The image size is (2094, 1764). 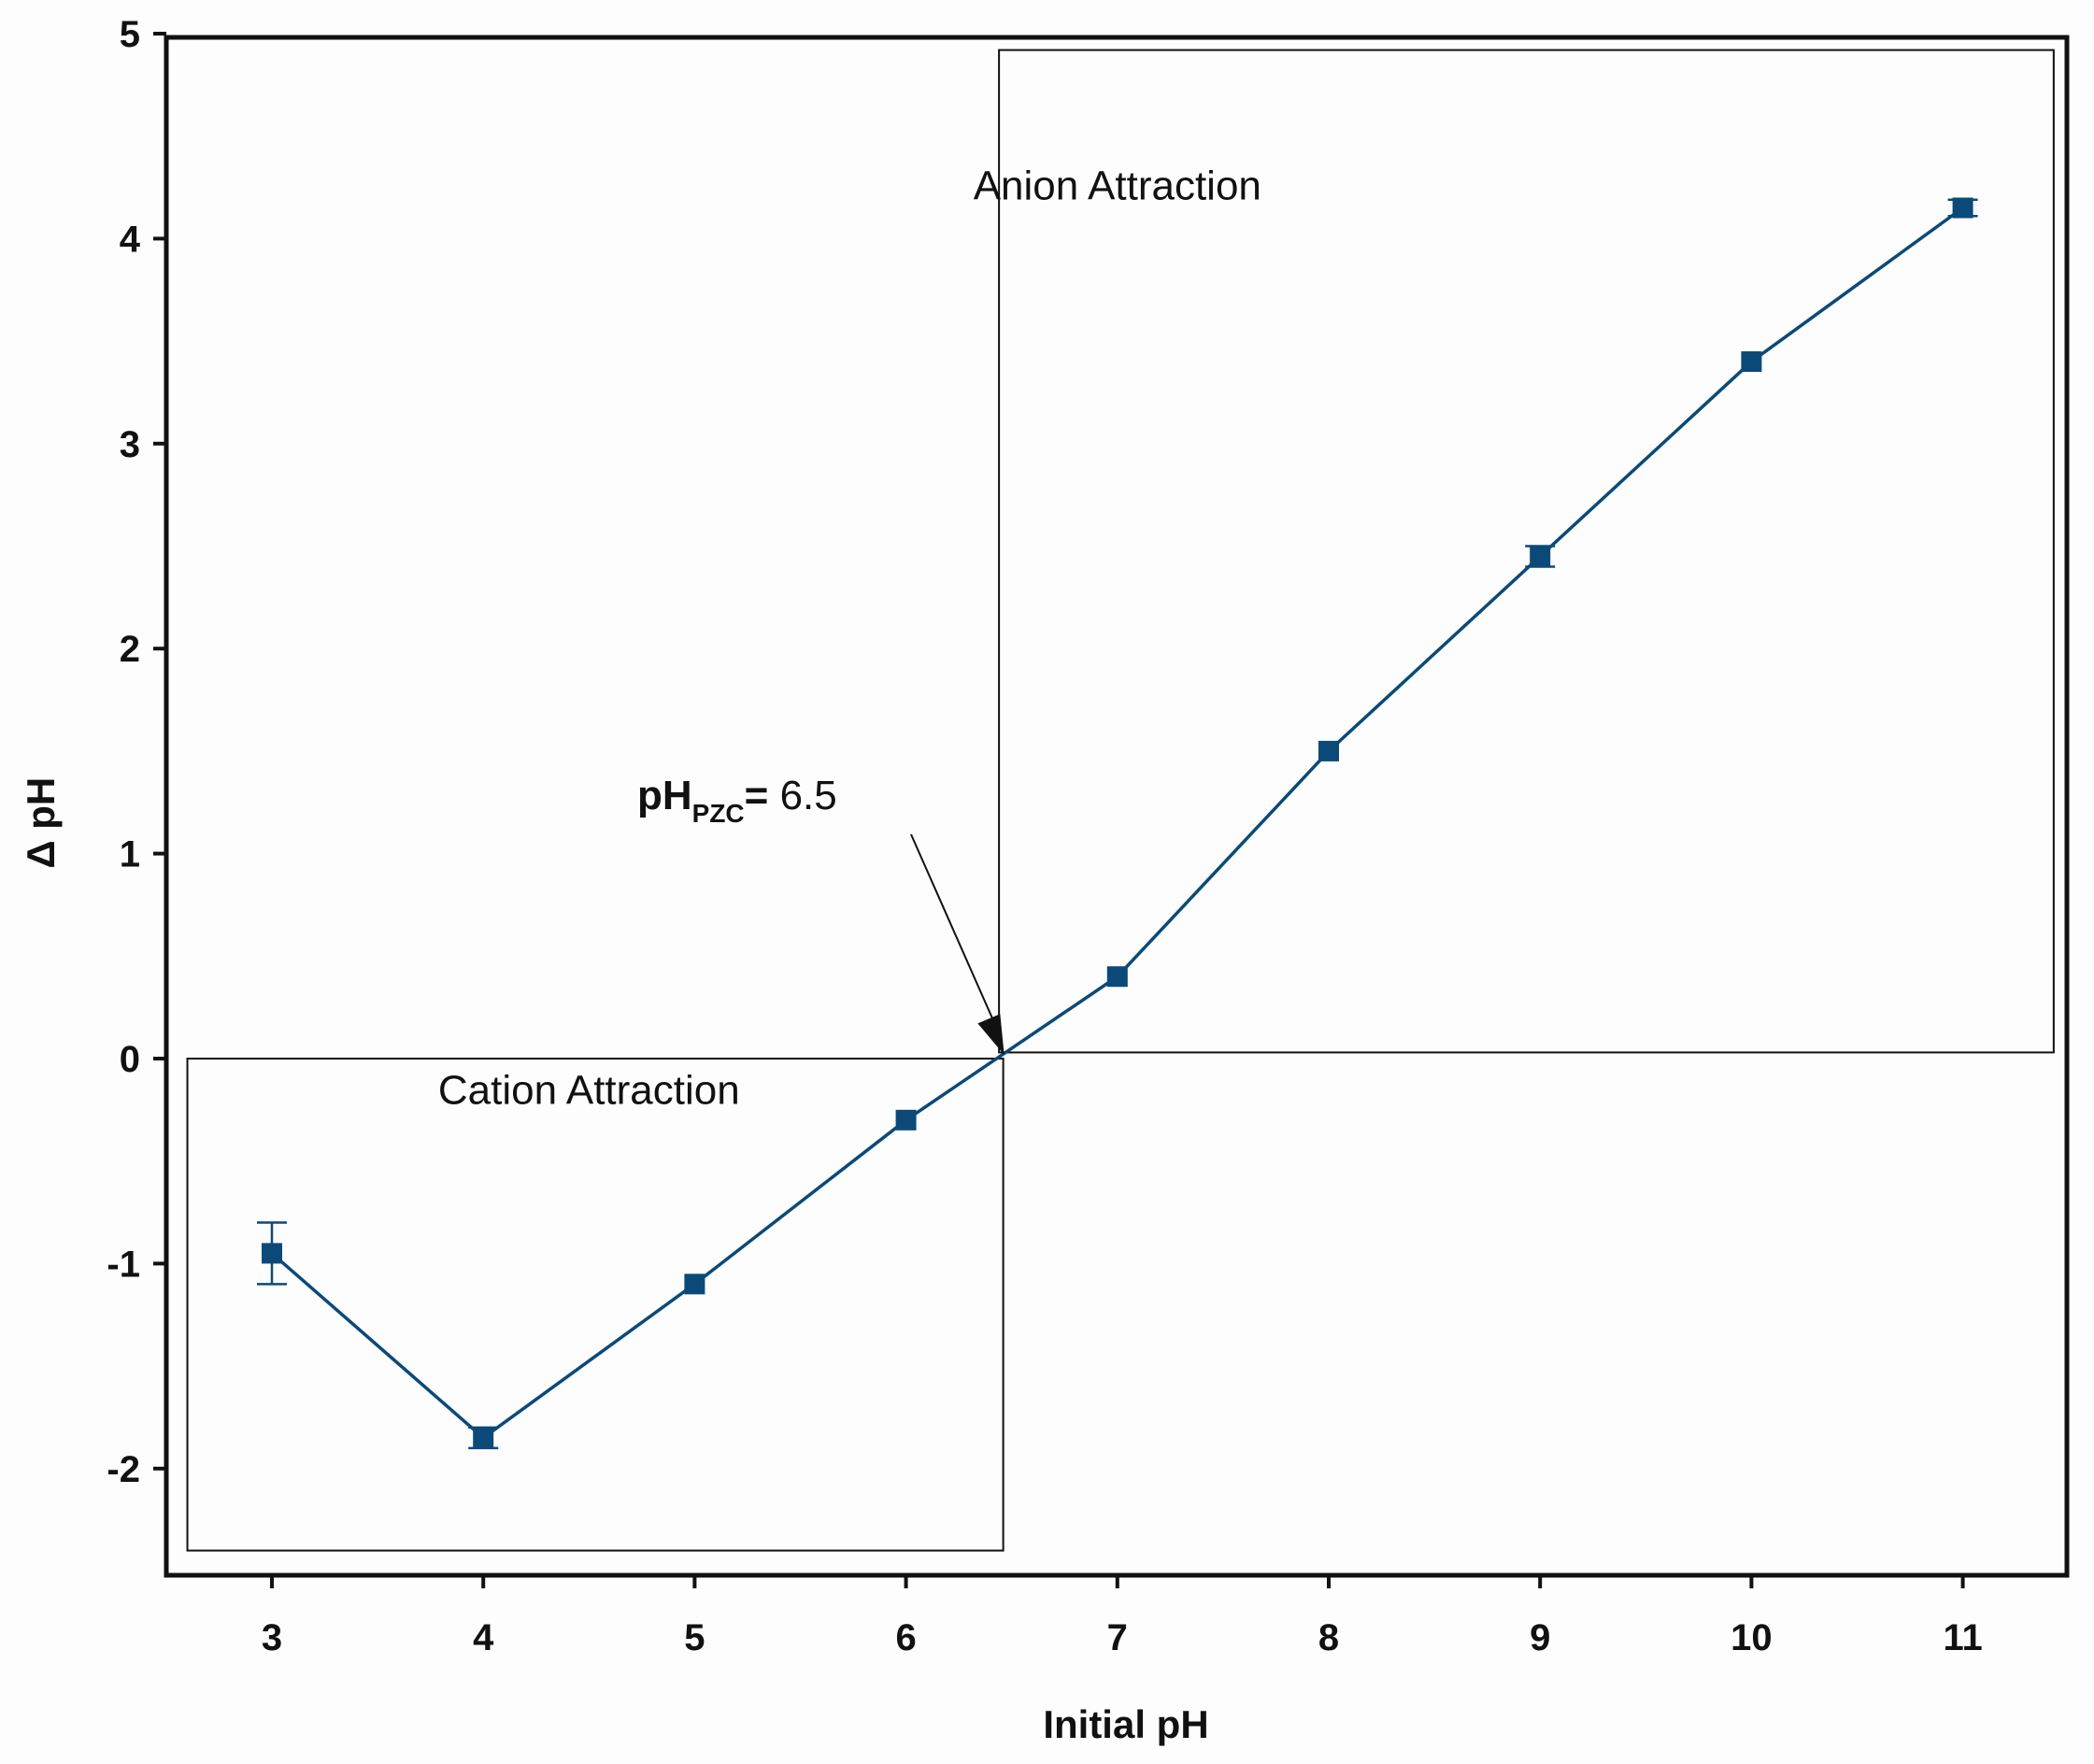 I want to click on pzc-arrow-line, so click(x=955, y=933).